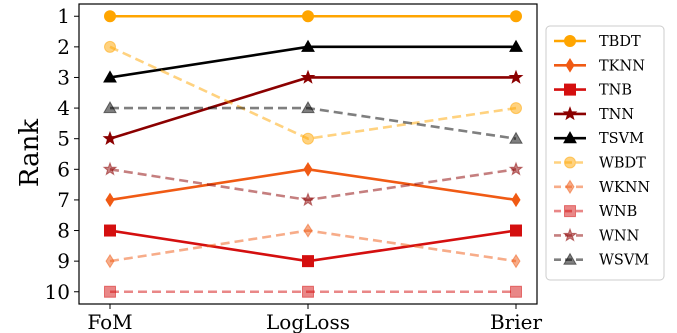 Image resolution: width=677 pixels, height=333 pixels. Describe the element at coordinates (516, 291) in the screenshot. I see `data-point-wnb-brier` at that location.